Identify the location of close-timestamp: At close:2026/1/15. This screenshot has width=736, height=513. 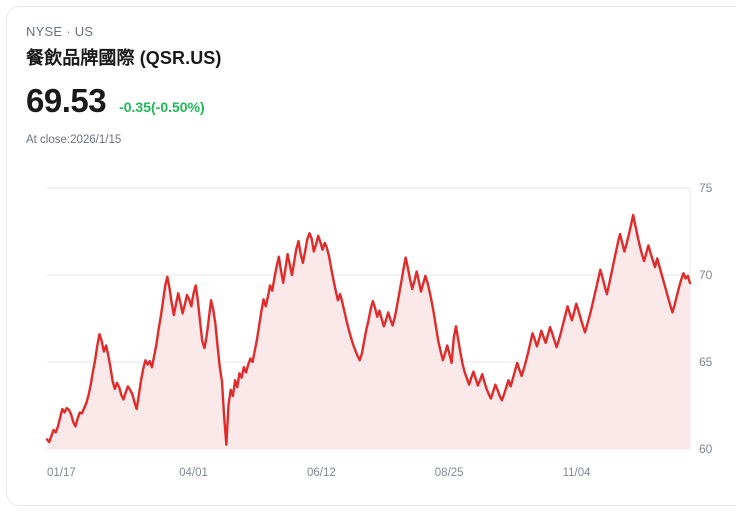
(74, 140).